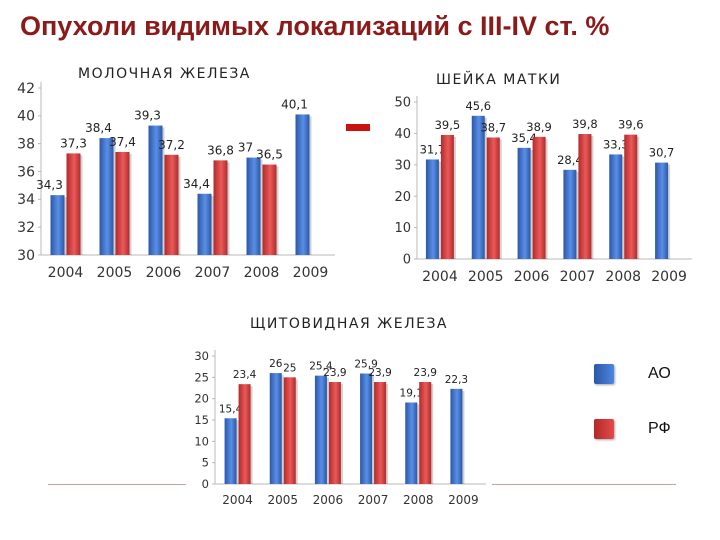 The height and width of the screenshot is (540, 720). What do you see at coordinates (349, 324) in the screenshot?
I see `chart-thyroid-title: ЩИТОВИДНАЯ ЖЕЛЕЗА` at bounding box center [349, 324].